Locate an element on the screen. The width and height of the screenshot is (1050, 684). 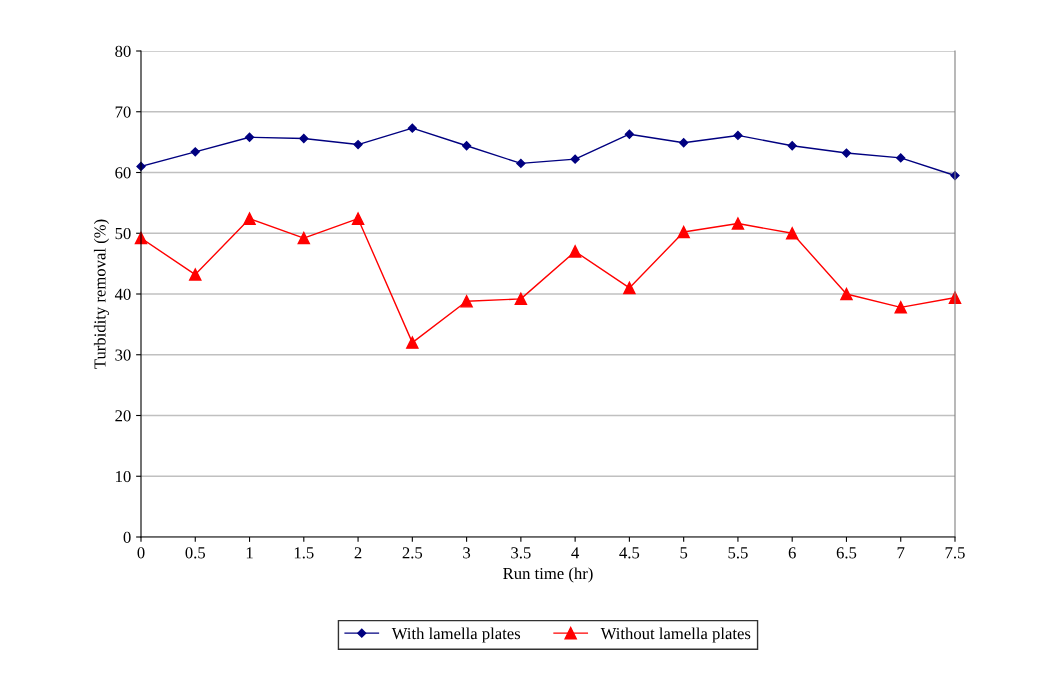
x-tick-label: 5.5 is located at coordinates (738, 553).